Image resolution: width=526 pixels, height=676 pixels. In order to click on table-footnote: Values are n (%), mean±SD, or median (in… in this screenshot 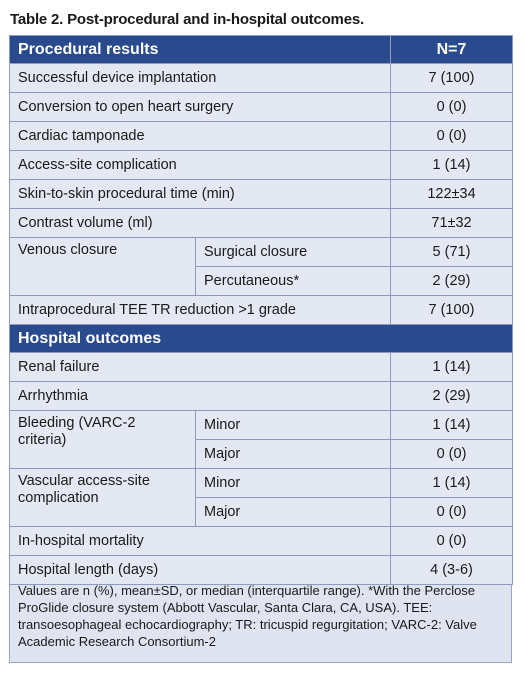, I will do `click(247, 616)`.